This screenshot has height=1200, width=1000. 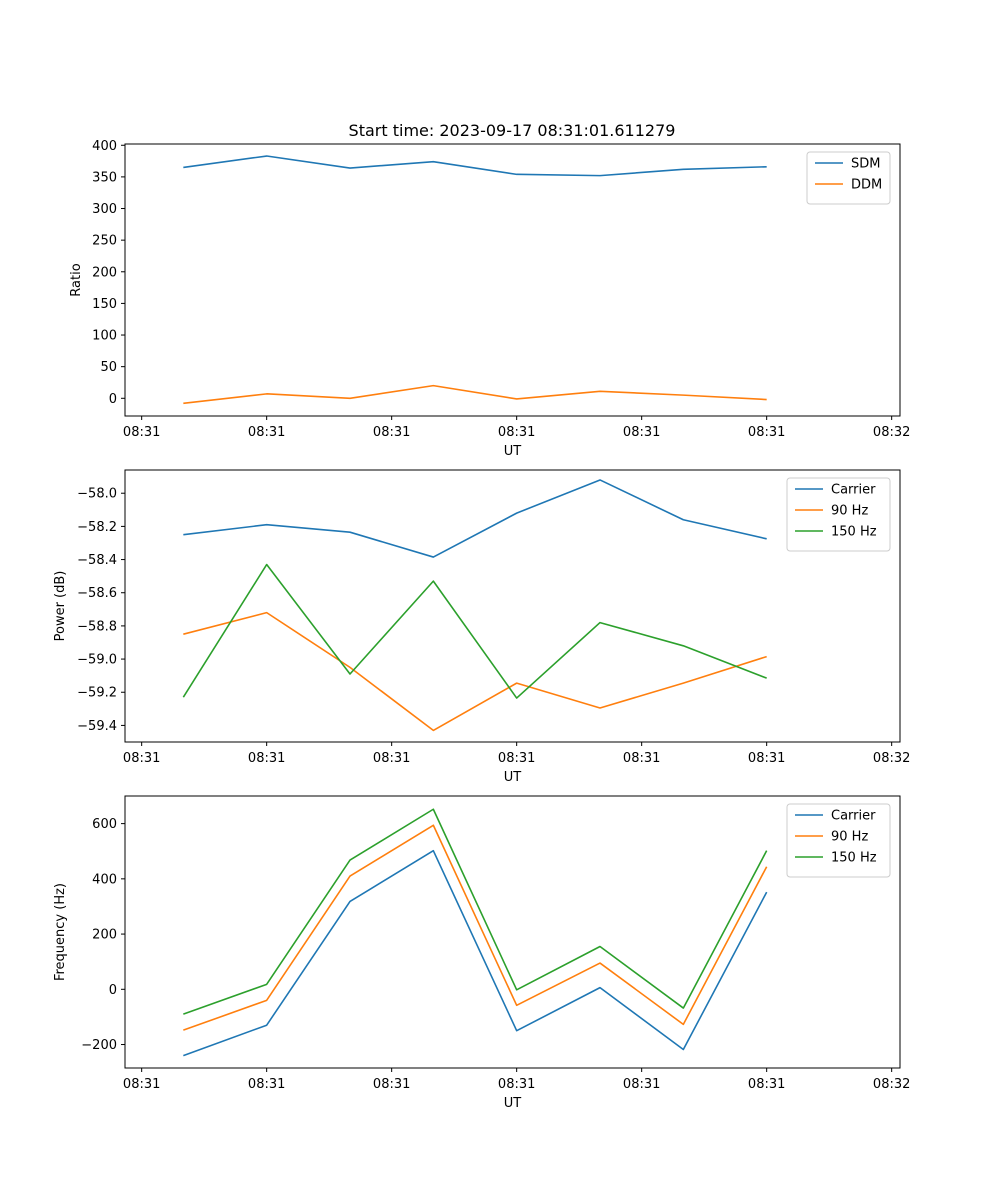 I want to click on y-tick-label: −58.6, so click(x=97, y=593).